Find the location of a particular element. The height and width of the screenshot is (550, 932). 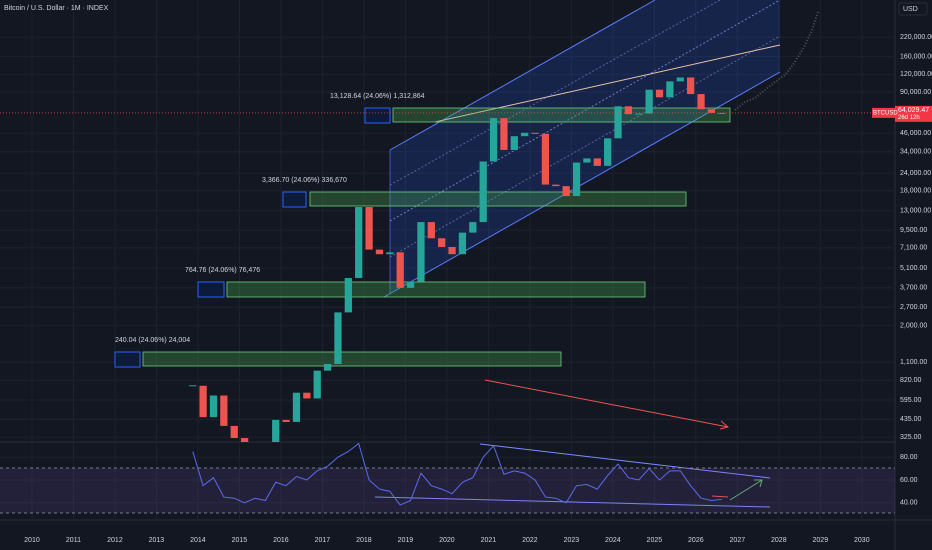

x-tick-label: 2017 is located at coordinates (323, 540).